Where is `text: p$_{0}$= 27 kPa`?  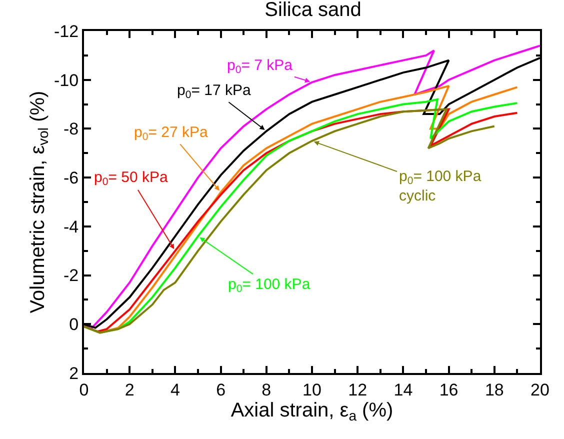 text: p$_{0}$= 27 kPa is located at coordinates (171, 134).